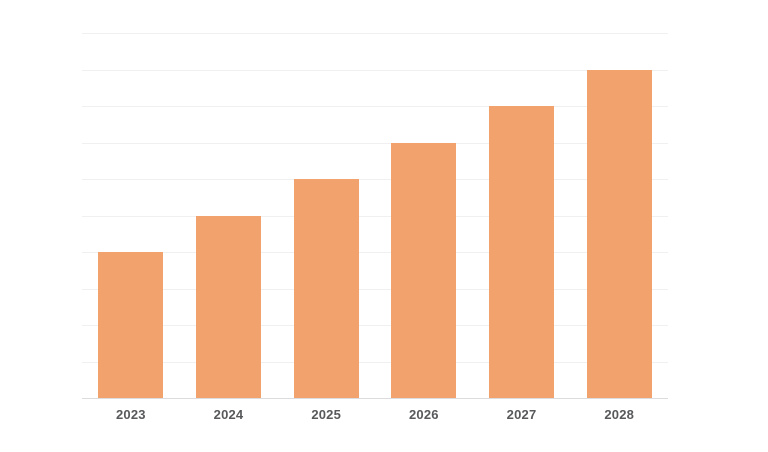 The height and width of the screenshot is (452, 768). I want to click on bar-2027, so click(522, 252).